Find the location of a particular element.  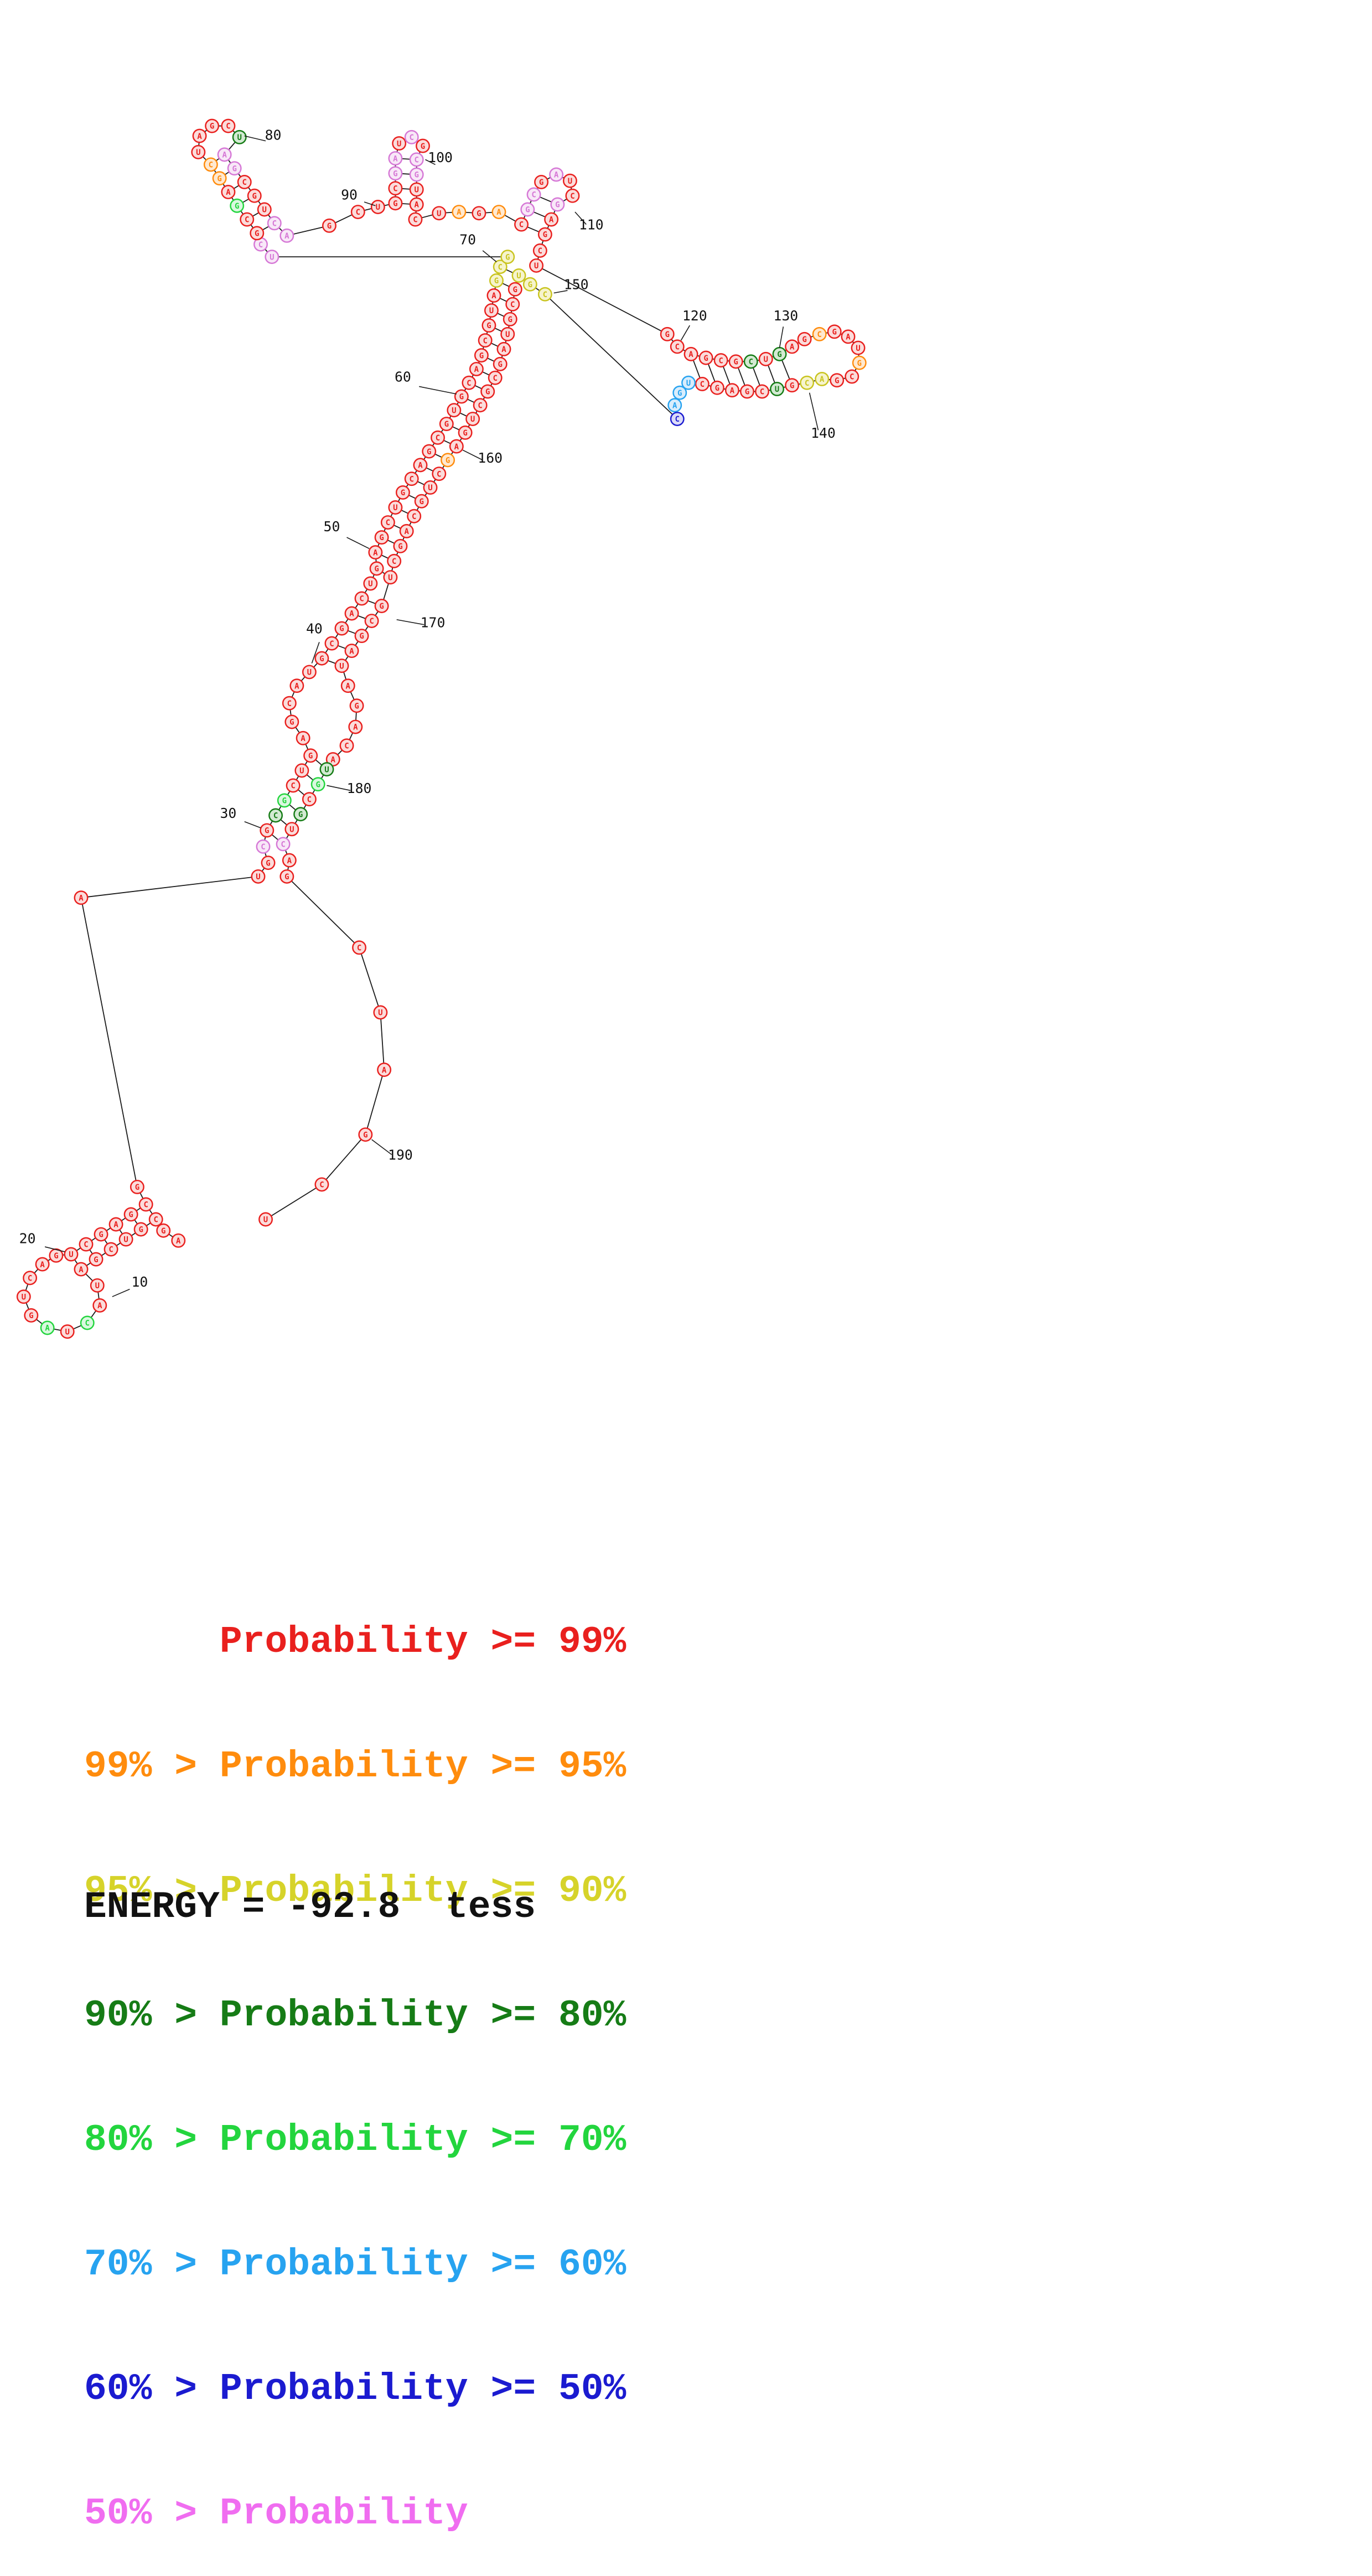

tick-label: 100 is located at coordinates (441, 157).